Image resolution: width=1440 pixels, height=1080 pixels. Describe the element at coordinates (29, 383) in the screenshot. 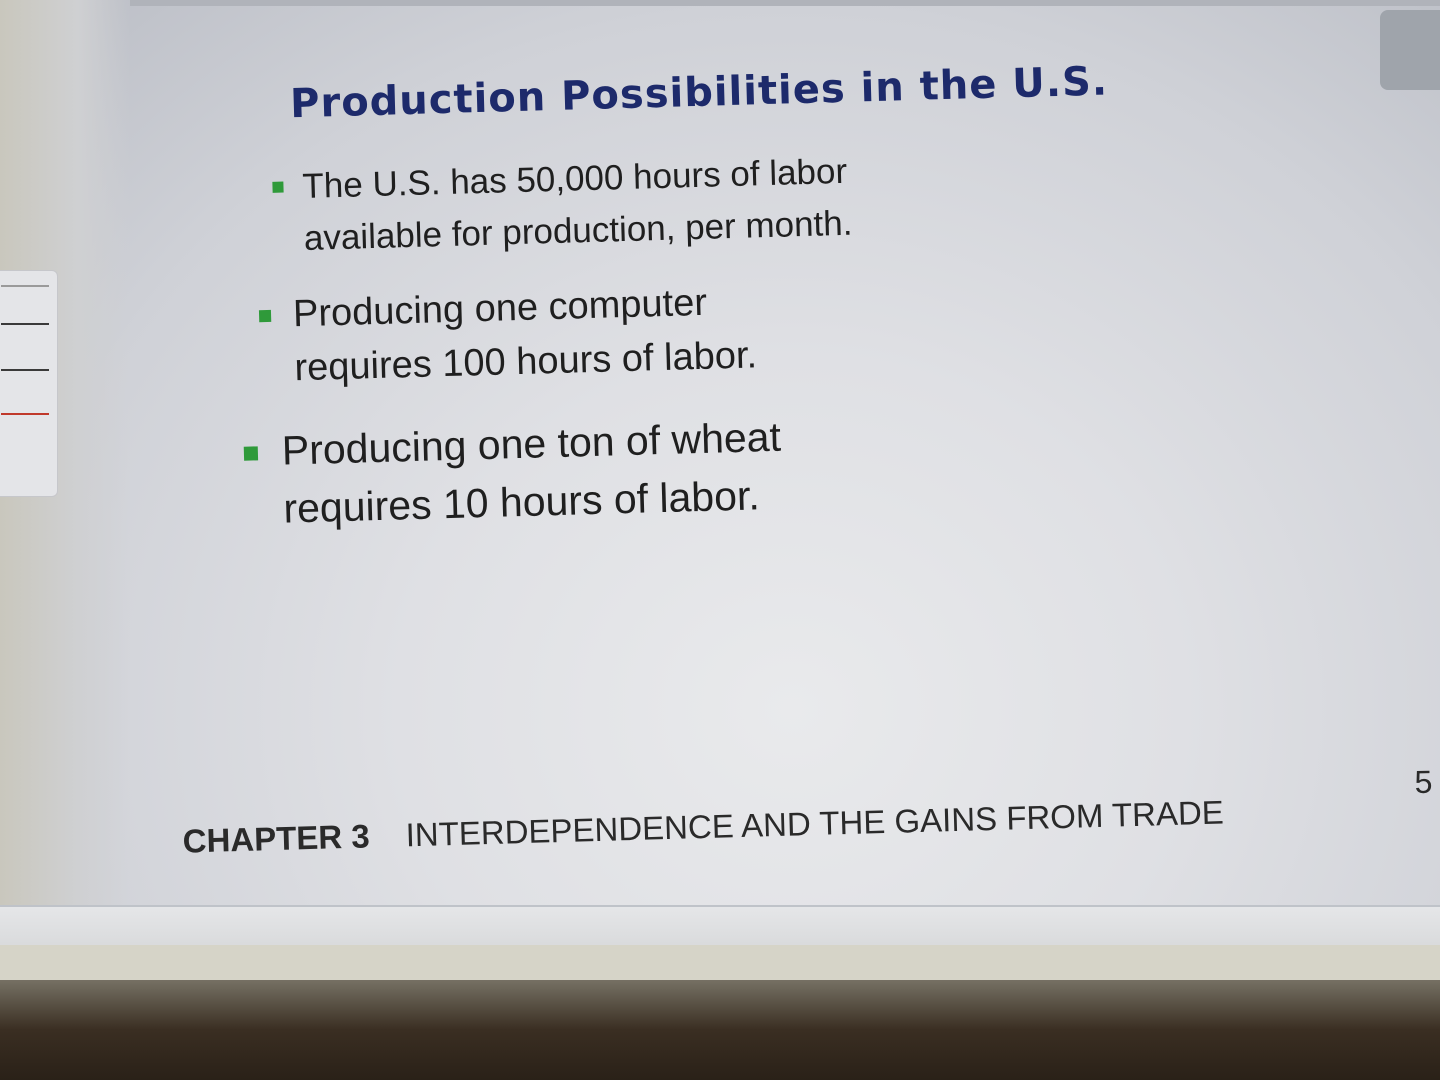

I see `side-toolbar-panel` at that location.